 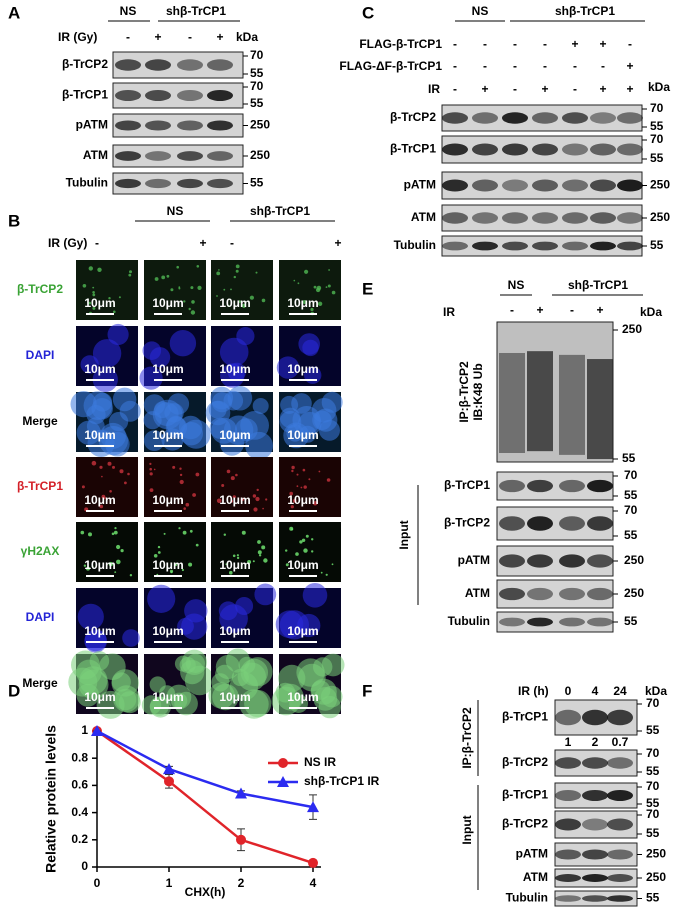 What do you see at coordinates (595, 691) in the screenshot?
I see `ir-time: 4` at bounding box center [595, 691].